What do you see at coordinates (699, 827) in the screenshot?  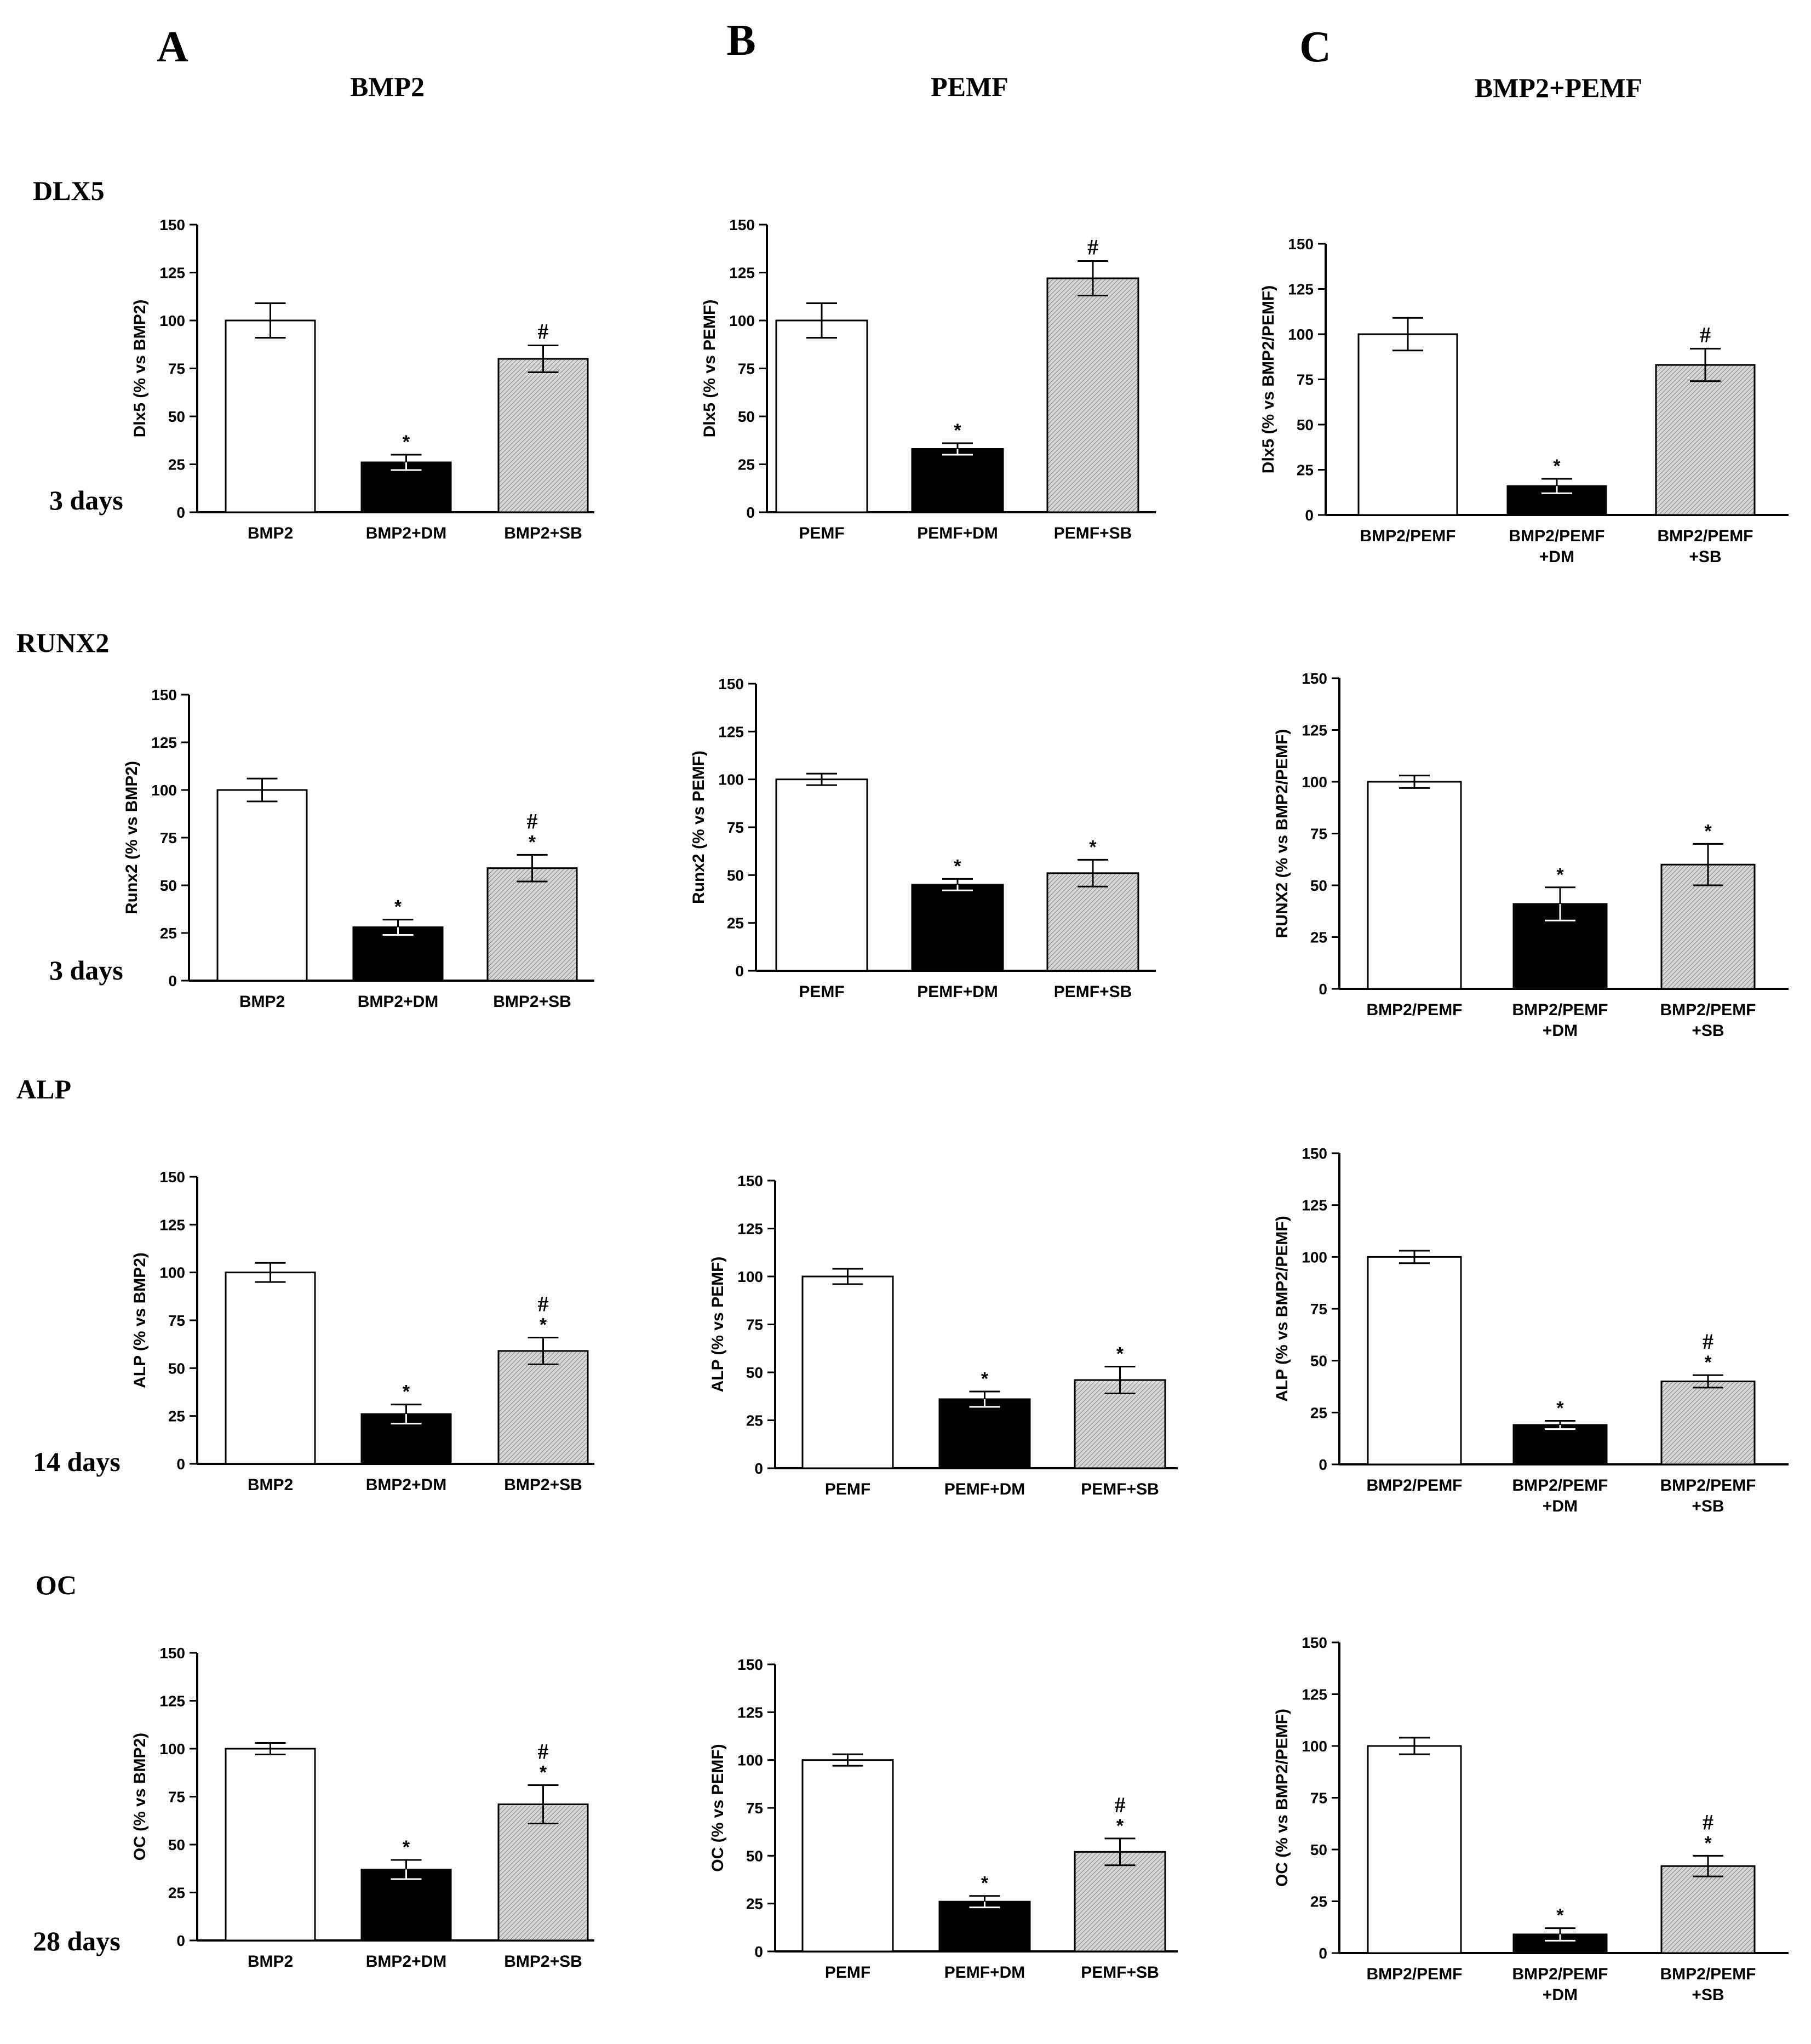 I see `y-axis-label: Runx2 (% vs PEMF)` at bounding box center [699, 827].